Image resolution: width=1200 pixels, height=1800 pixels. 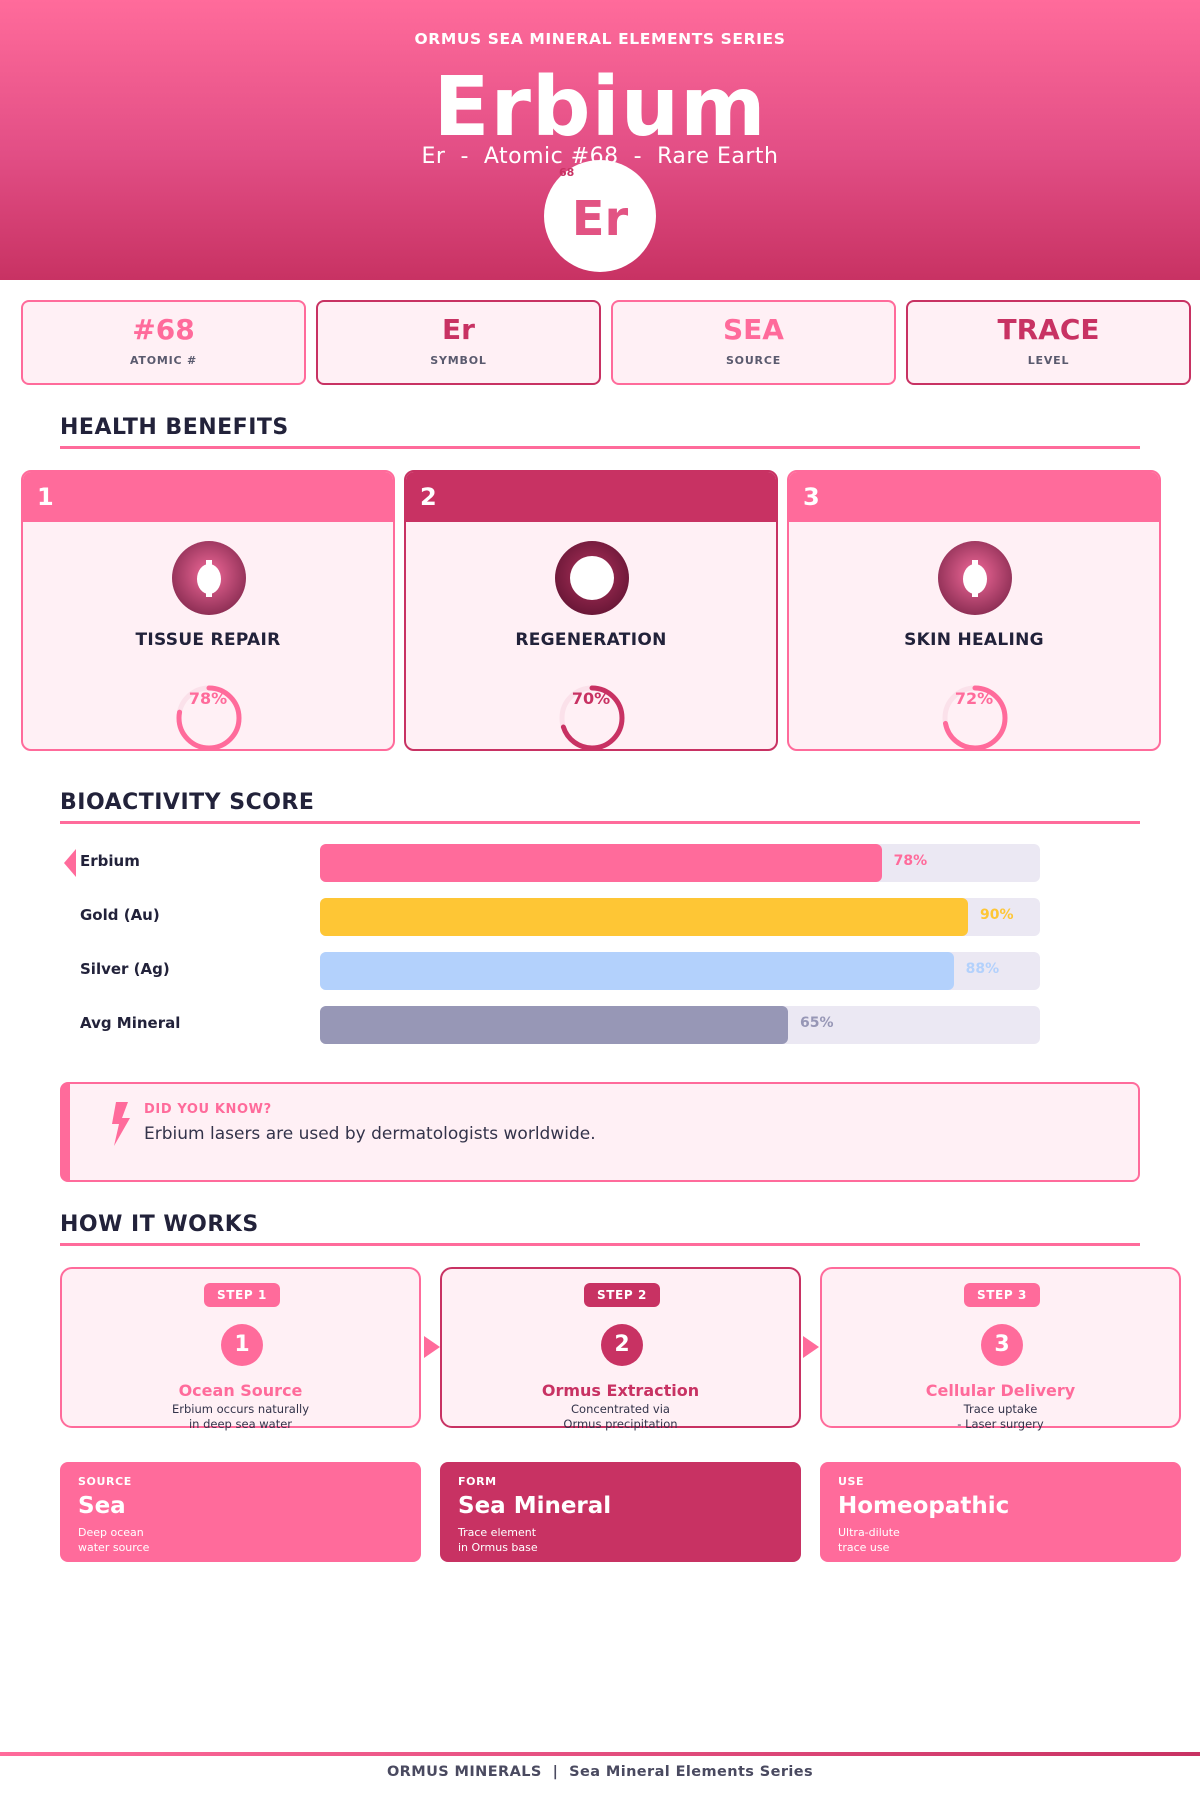 What do you see at coordinates (600, 1754) in the screenshot?
I see `footer-divider` at bounding box center [600, 1754].